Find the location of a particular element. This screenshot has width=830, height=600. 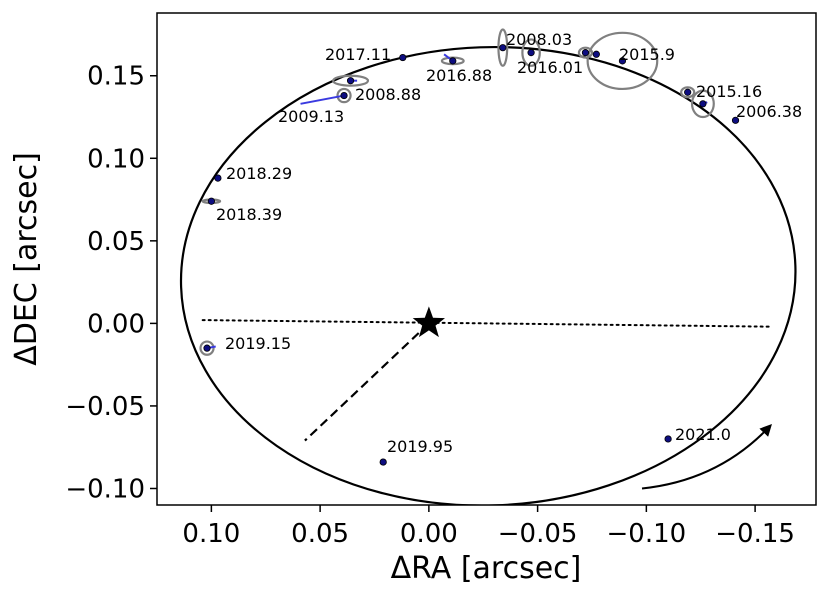

epoch-label: 2016.88 is located at coordinates (459, 75).